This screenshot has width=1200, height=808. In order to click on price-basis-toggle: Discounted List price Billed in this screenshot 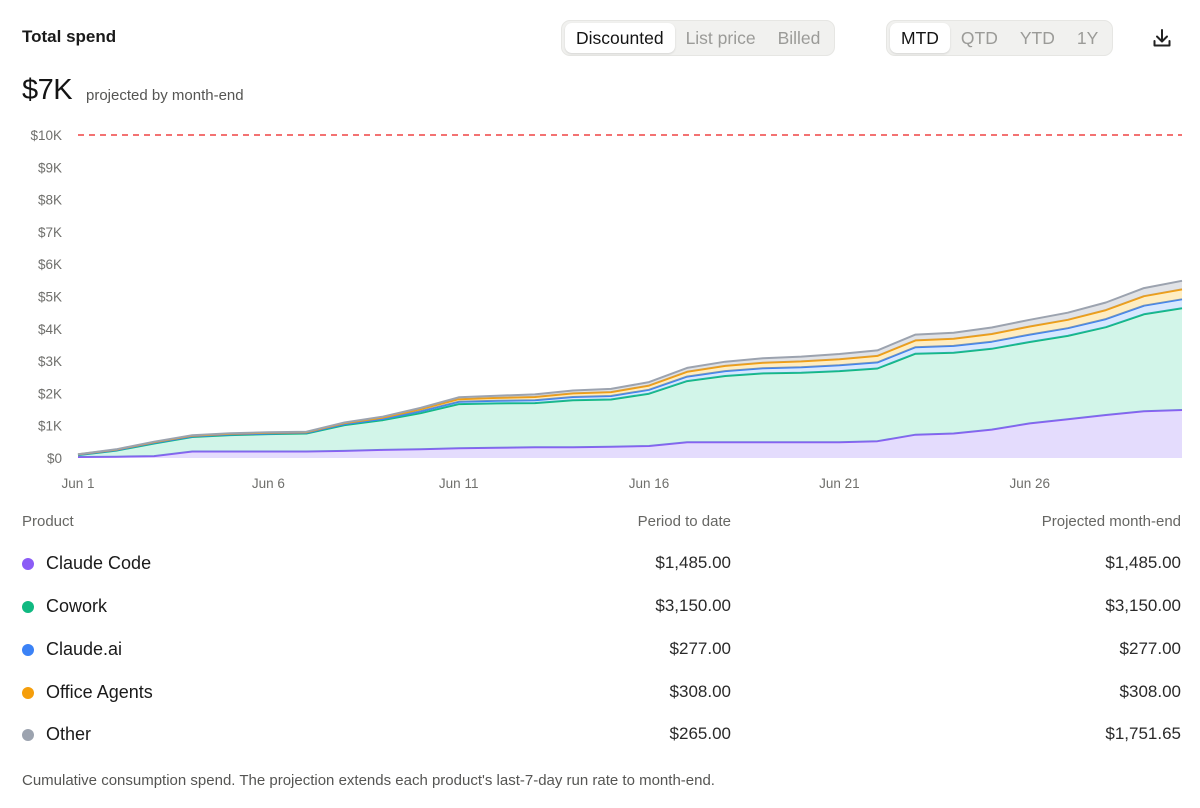, I will do `click(698, 38)`.